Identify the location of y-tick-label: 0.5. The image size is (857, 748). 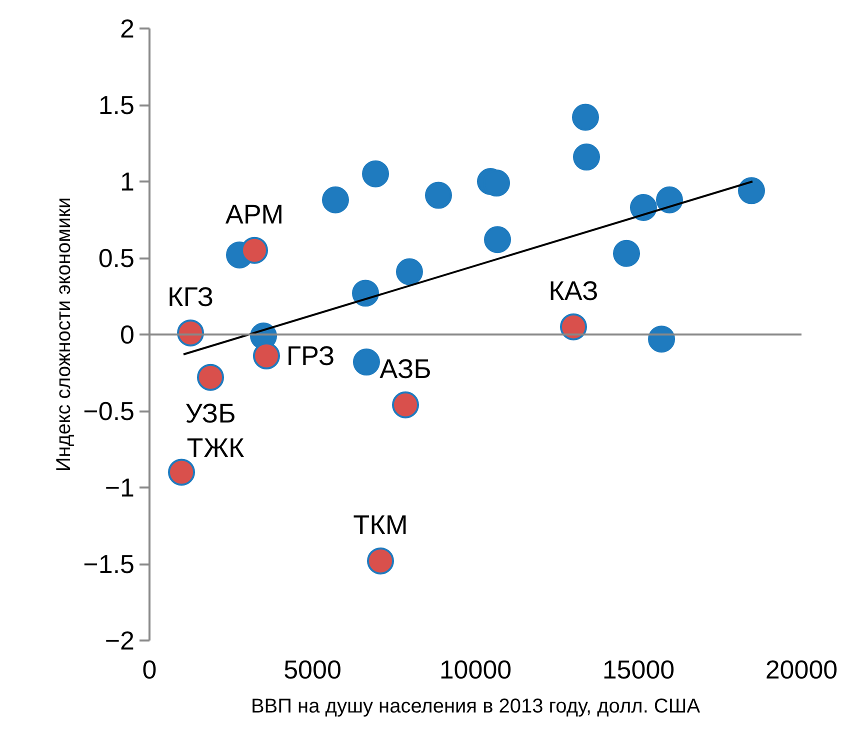
(116, 258).